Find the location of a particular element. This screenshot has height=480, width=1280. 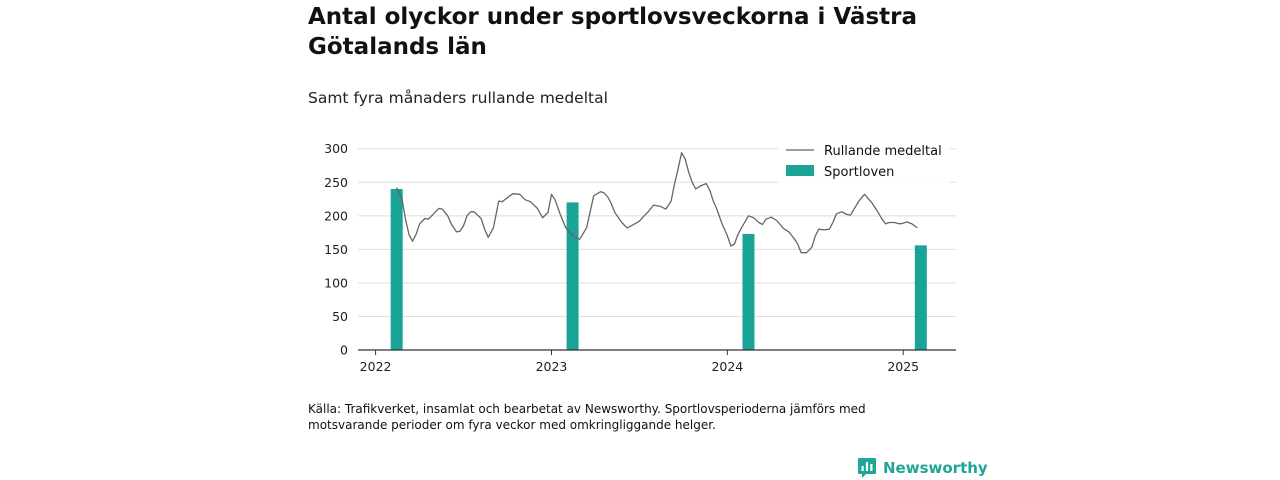

y-tick-label-150: 150 is located at coordinates (336, 249).